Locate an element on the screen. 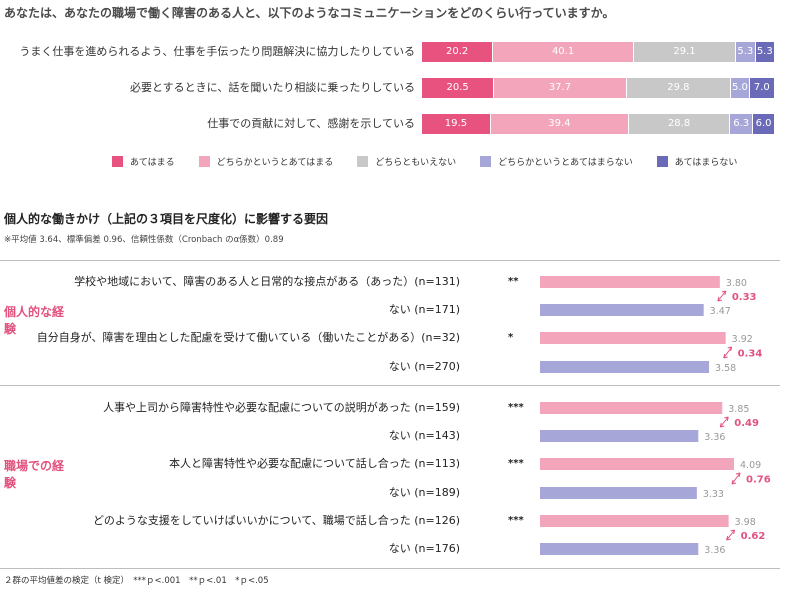 This screenshot has width=790, height=591. legend-item: あてはまる is located at coordinates (143, 161).